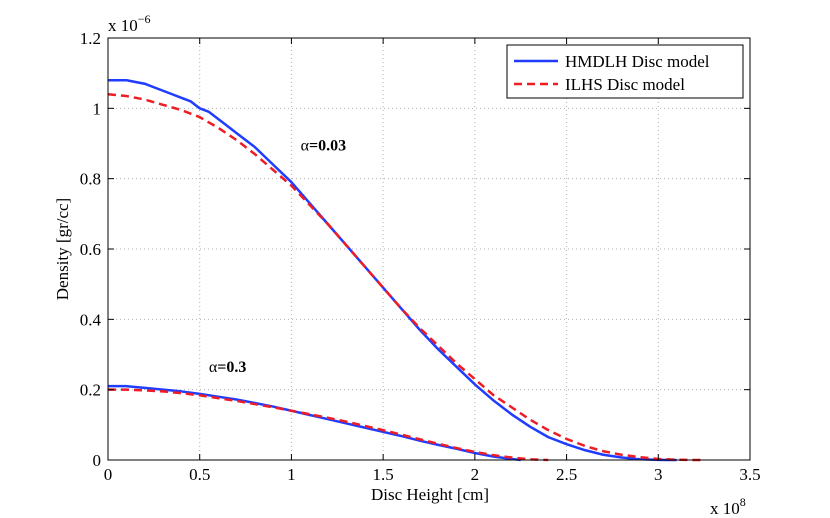 The height and width of the screenshot is (518, 830). I want to click on x-tick-label: 3, so click(658, 474).